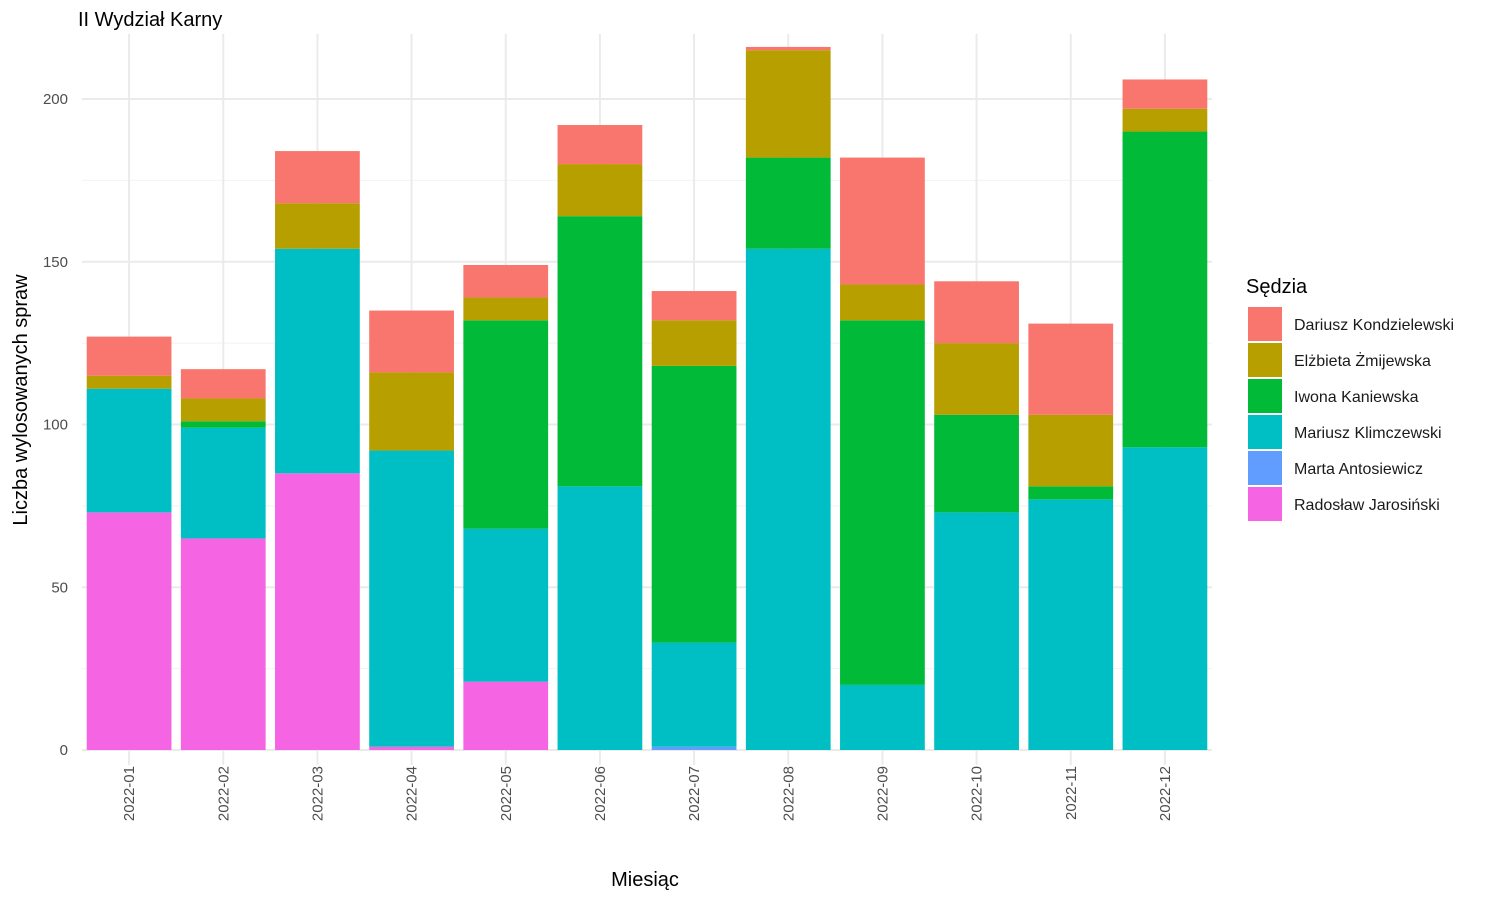  What do you see at coordinates (694, 793) in the screenshot?
I see `x-tick-label: 2022-07` at bounding box center [694, 793].